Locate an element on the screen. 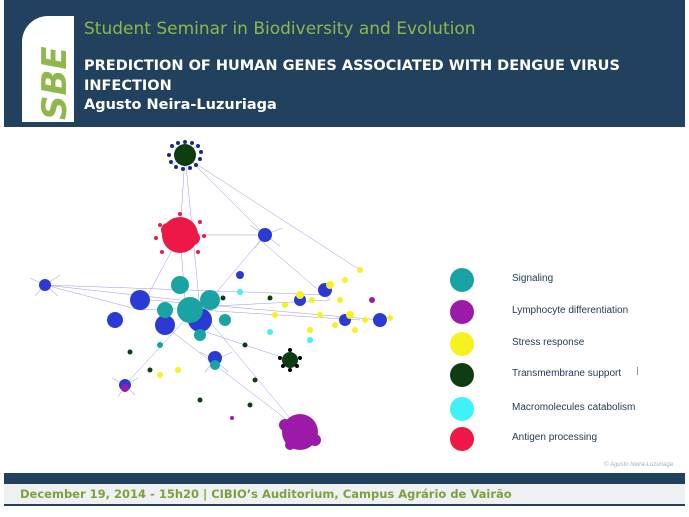 The image size is (689, 517). stress-color-dot is located at coordinates (462, 344).